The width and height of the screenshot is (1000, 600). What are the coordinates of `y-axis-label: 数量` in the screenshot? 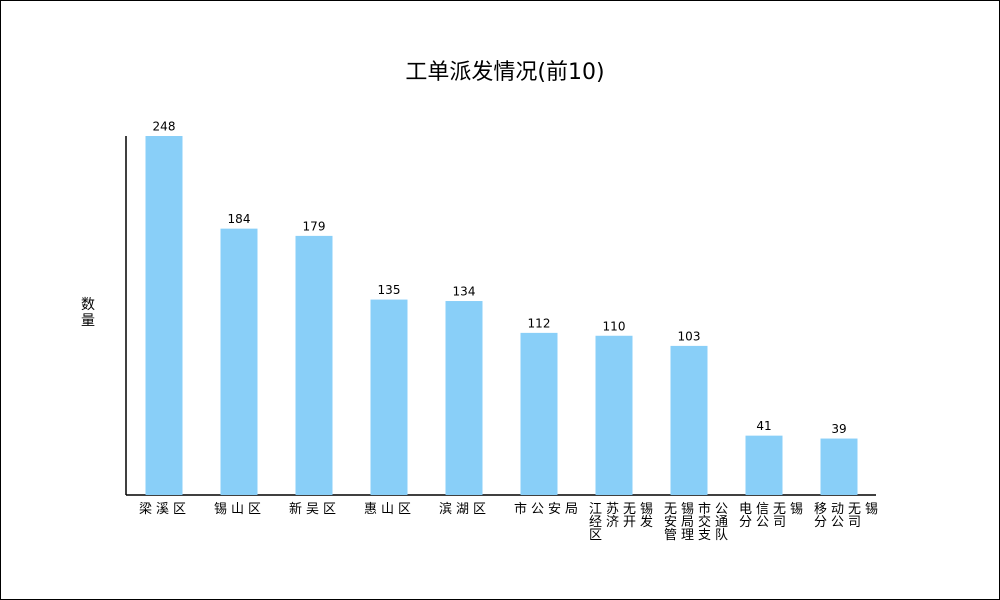 It's located at (88, 313).